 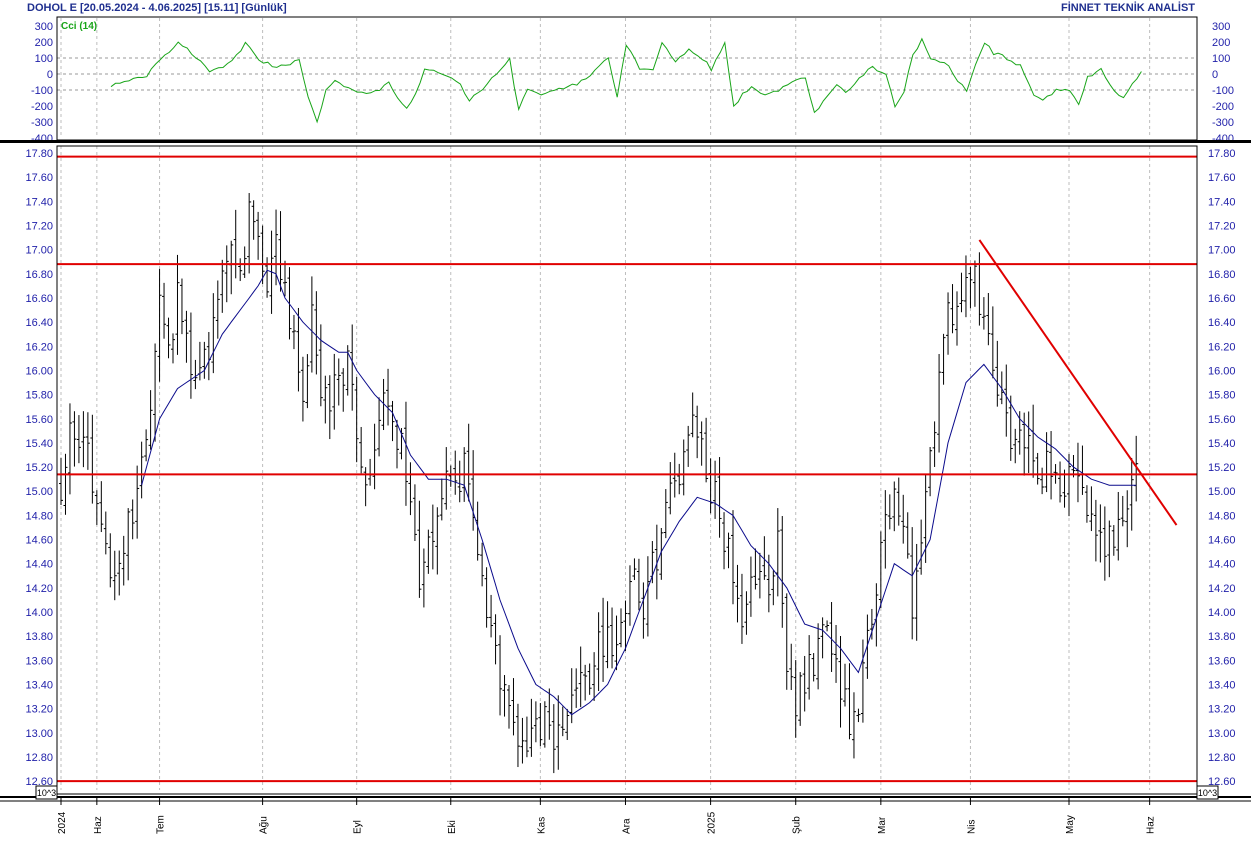 I want to click on price-ytick-left: 16.00, so click(x=39, y=371).